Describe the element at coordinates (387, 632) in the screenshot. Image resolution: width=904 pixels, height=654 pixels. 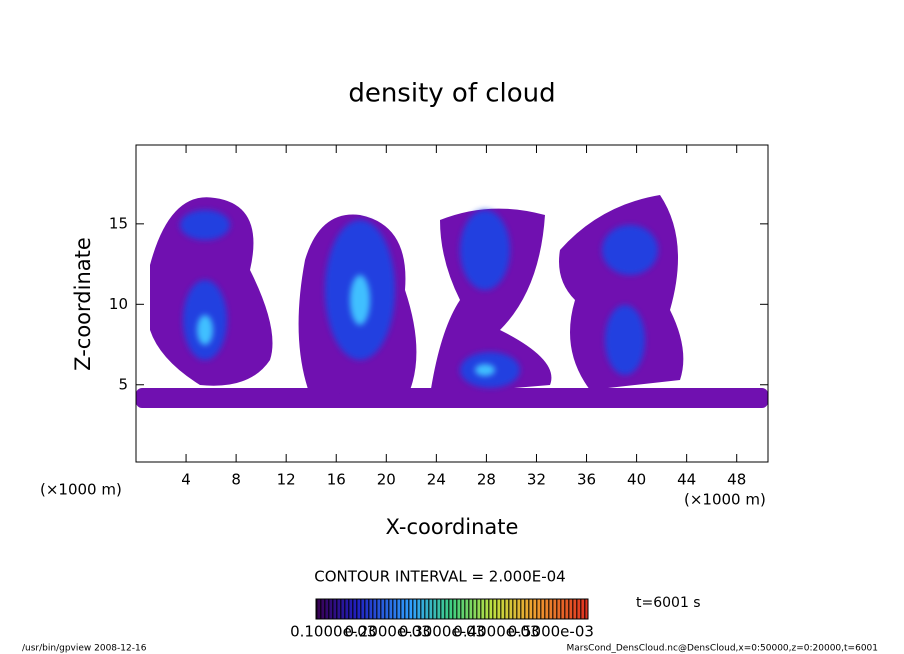
I see `colorbar-label: 0.2000e-03` at that location.